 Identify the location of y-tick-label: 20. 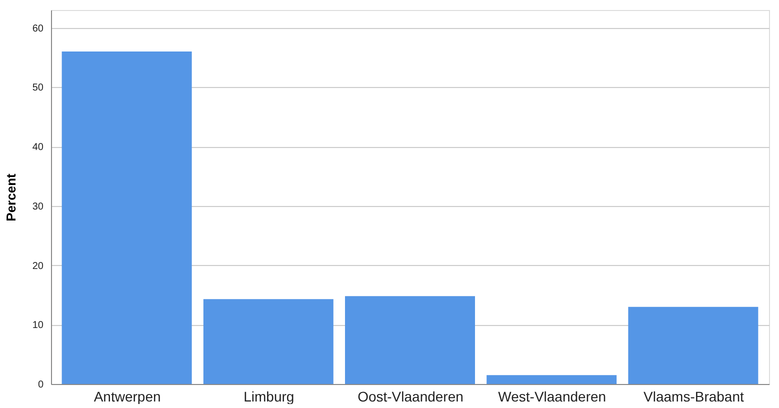
(38, 266).